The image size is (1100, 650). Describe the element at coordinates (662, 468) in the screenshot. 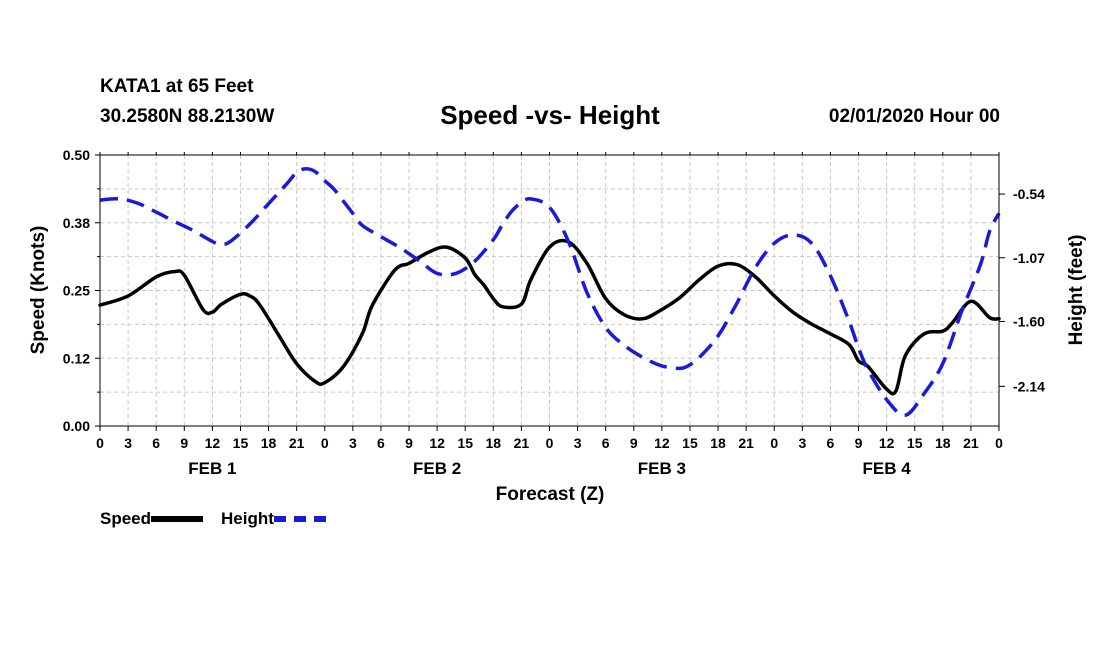

I see `x-day-label: FEB 3` at that location.